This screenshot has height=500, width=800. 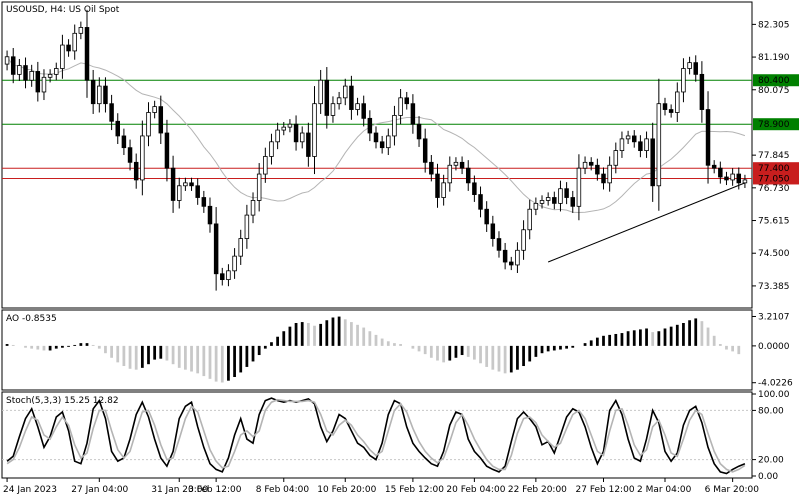 I want to click on level-badge-green, so click(x=776, y=80).